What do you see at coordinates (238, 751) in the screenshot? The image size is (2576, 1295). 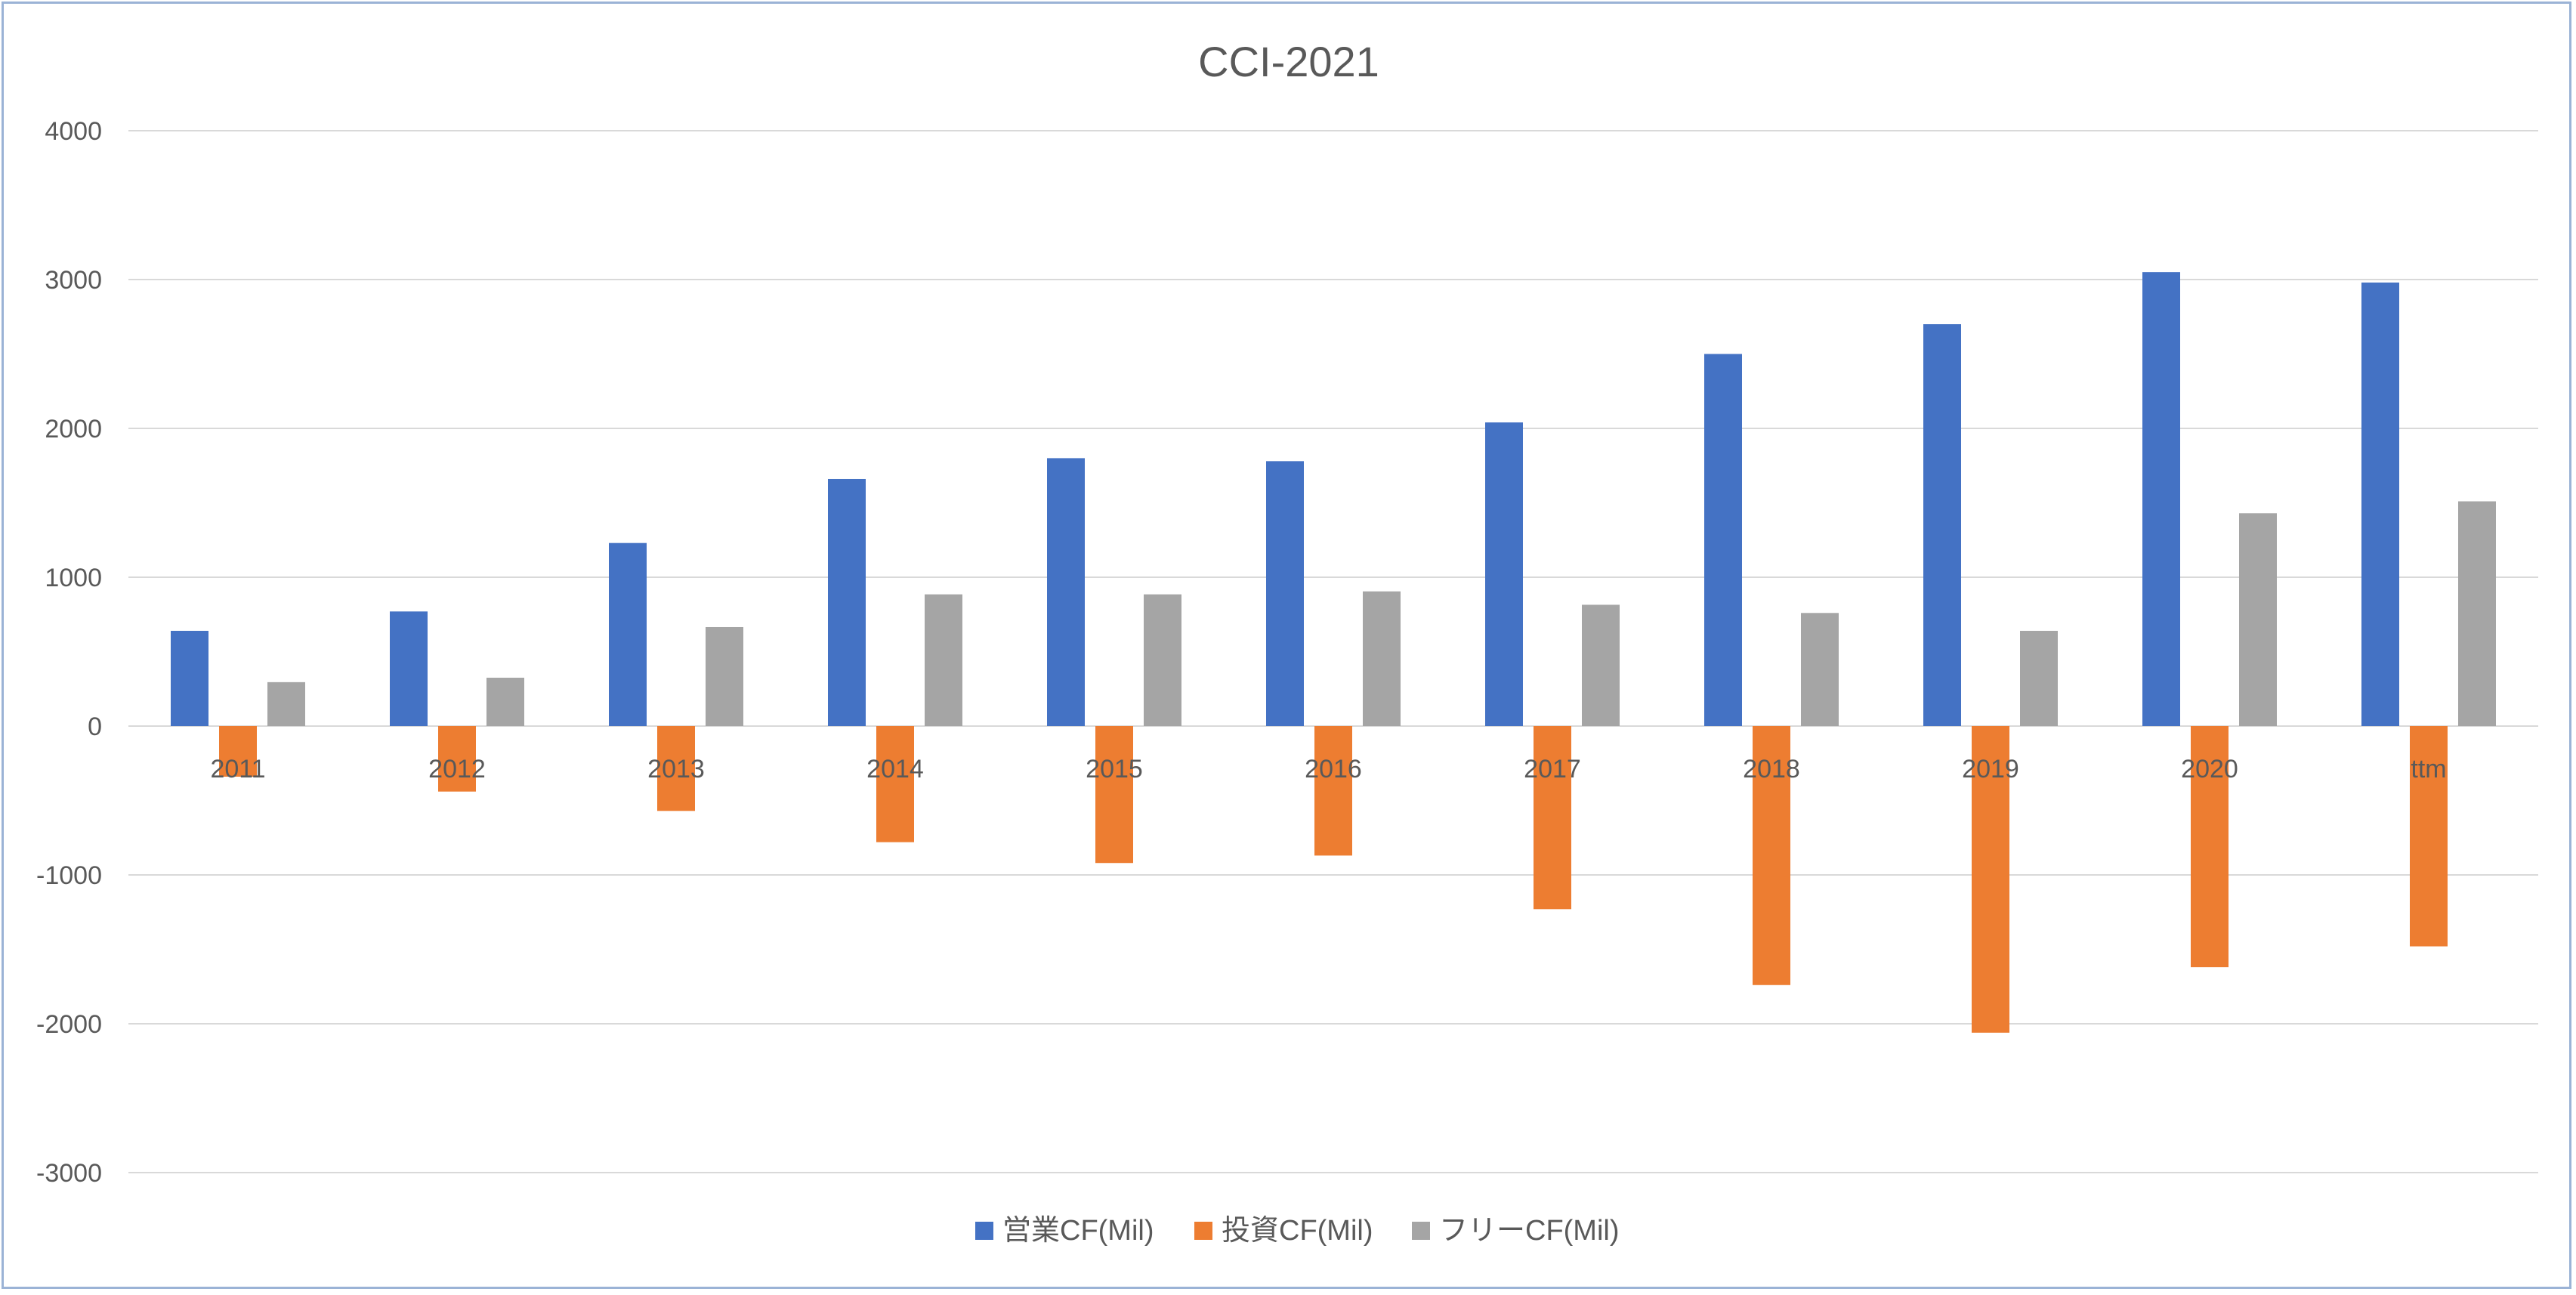 I see `bar-2-2011` at bounding box center [238, 751].